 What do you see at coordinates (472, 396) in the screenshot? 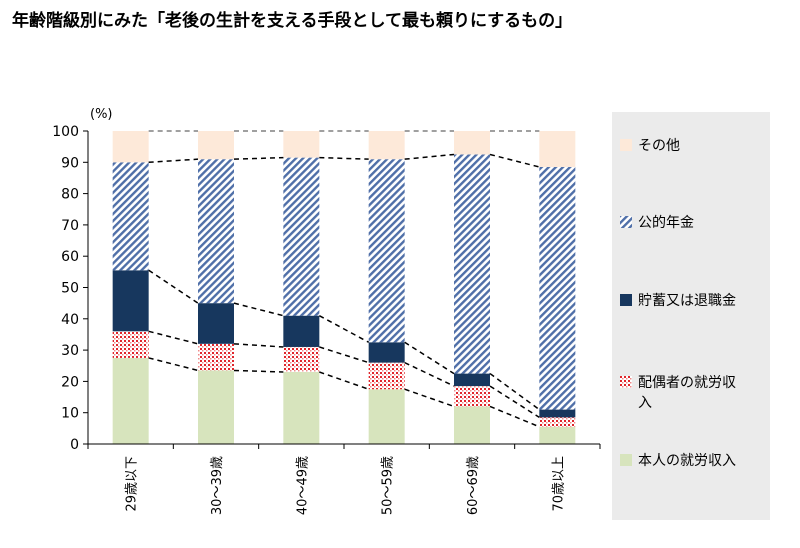
I see `bar-segment-60～69歳-配偶者の就労収入` at bounding box center [472, 396].